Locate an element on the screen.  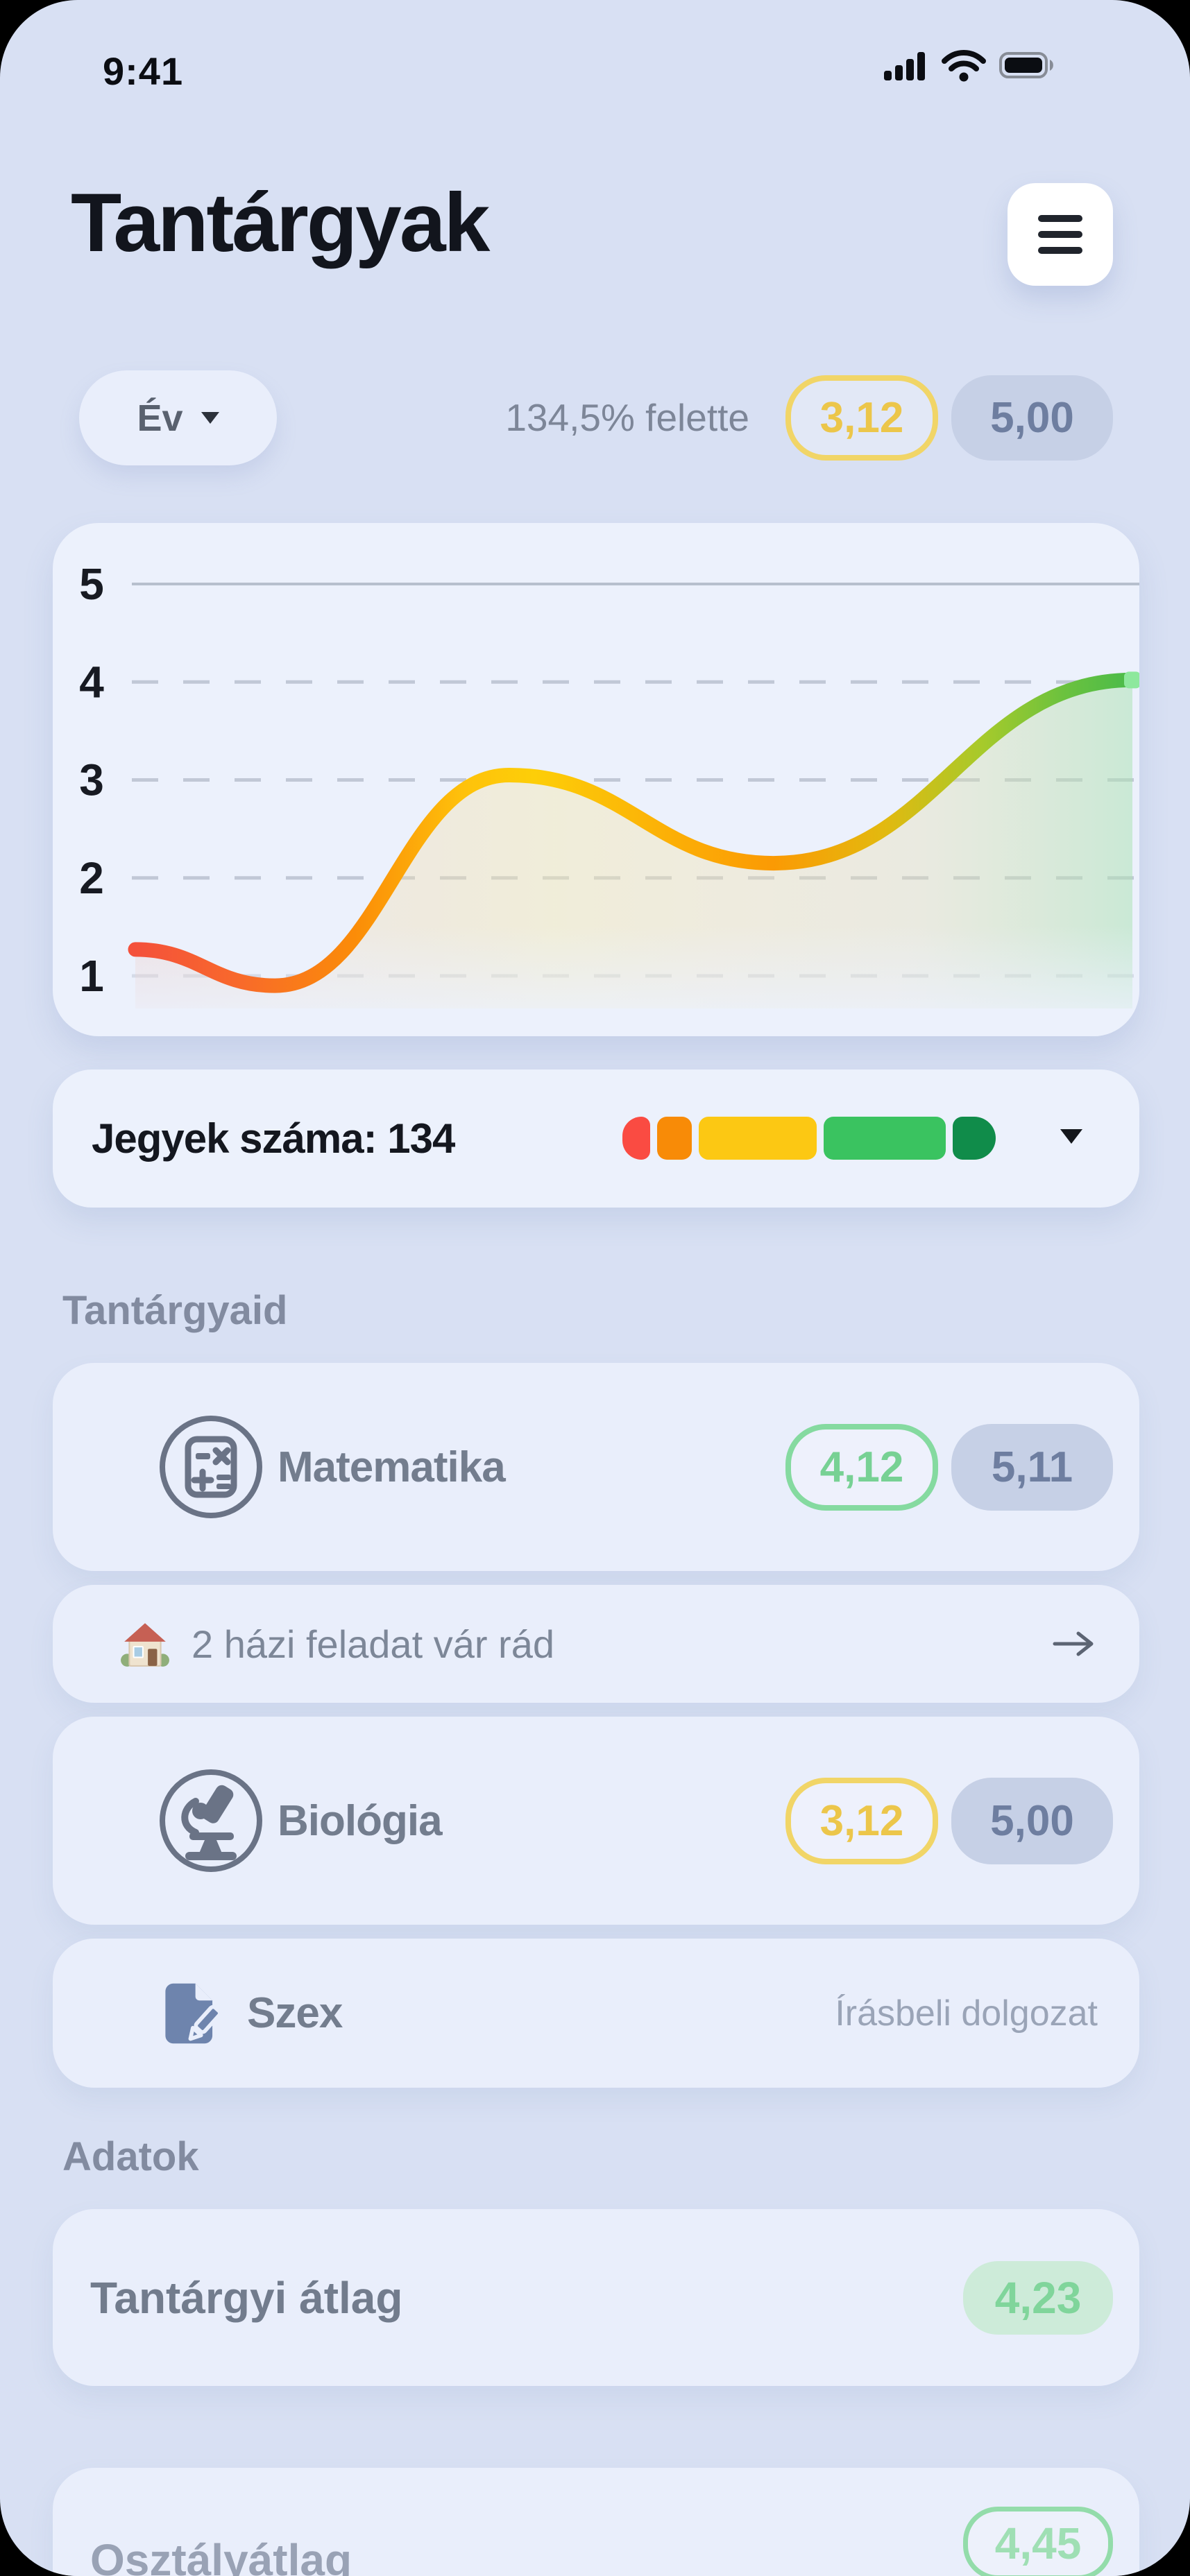
subject-card-matematika: Matematika 4,12 5,11 is located at coordinates (596, 1467).